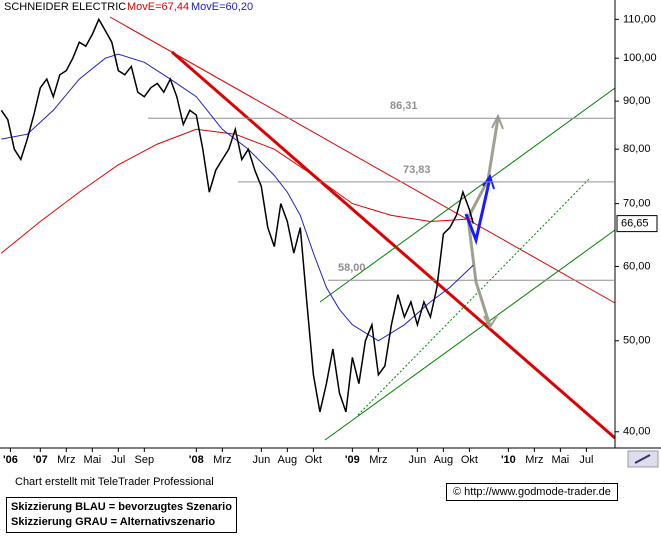 The width and height of the screenshot is (661, 540). Describe the element at coordinates (478, 211) in the screenshot. I see `blue-arrow` at that location.